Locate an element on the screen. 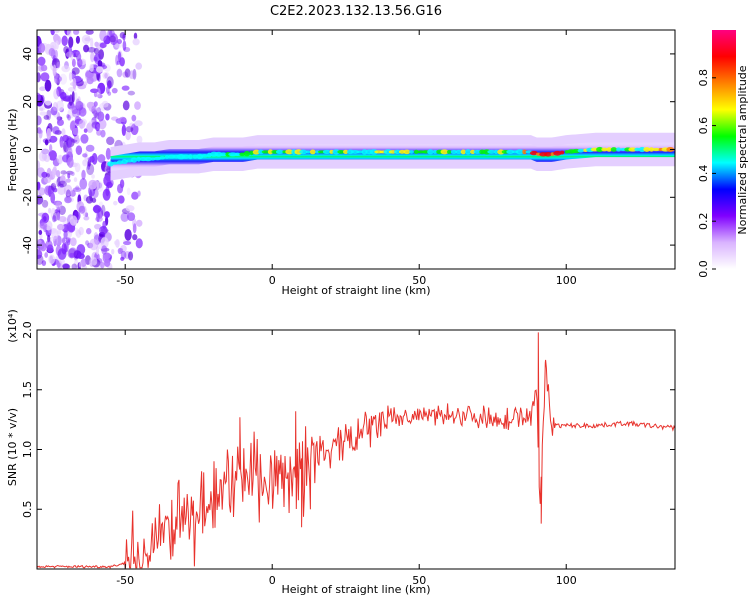 This screenshot has width=750, height=600. y-tick-label: 0.5 is located at coordinates (27, 510).